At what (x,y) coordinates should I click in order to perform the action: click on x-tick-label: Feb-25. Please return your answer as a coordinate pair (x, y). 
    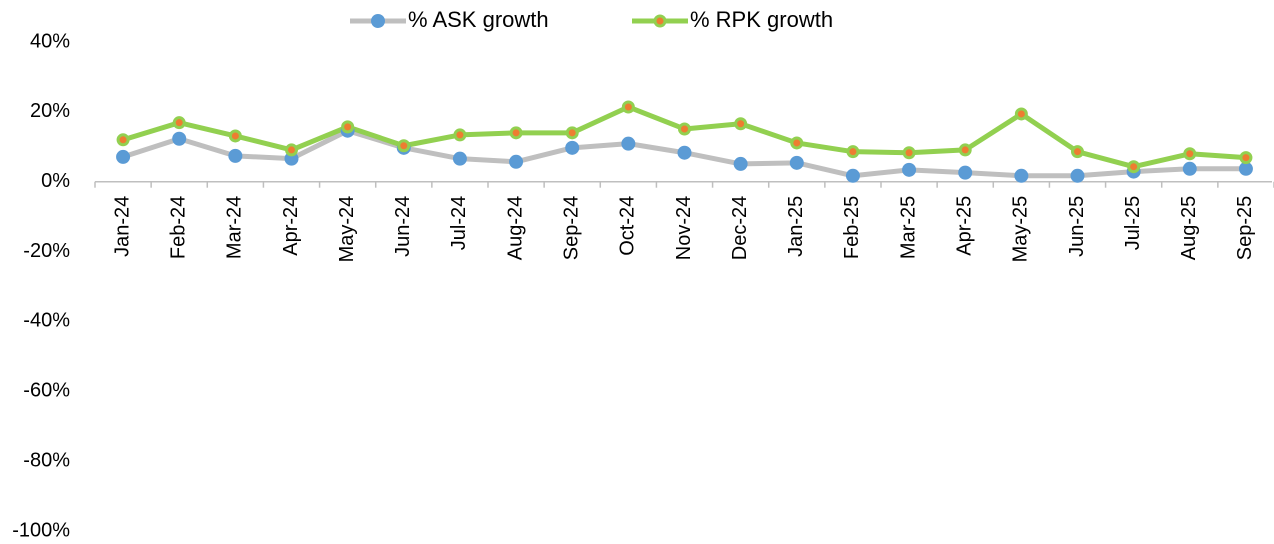
    Looking at the image, I should click on (852, 227).